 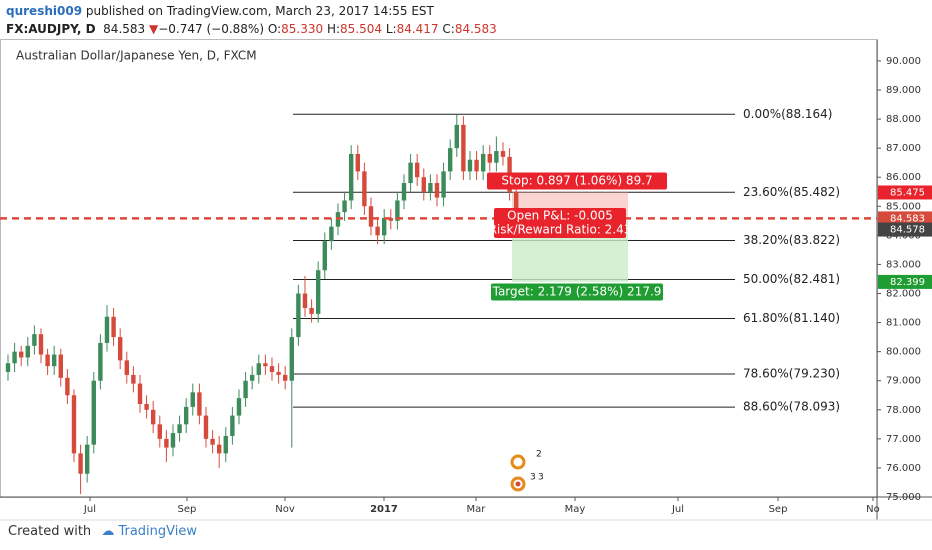 I want to click on position-label: Stop: 0.897 (1.06%) 89.7, so click(x=576, y=181).